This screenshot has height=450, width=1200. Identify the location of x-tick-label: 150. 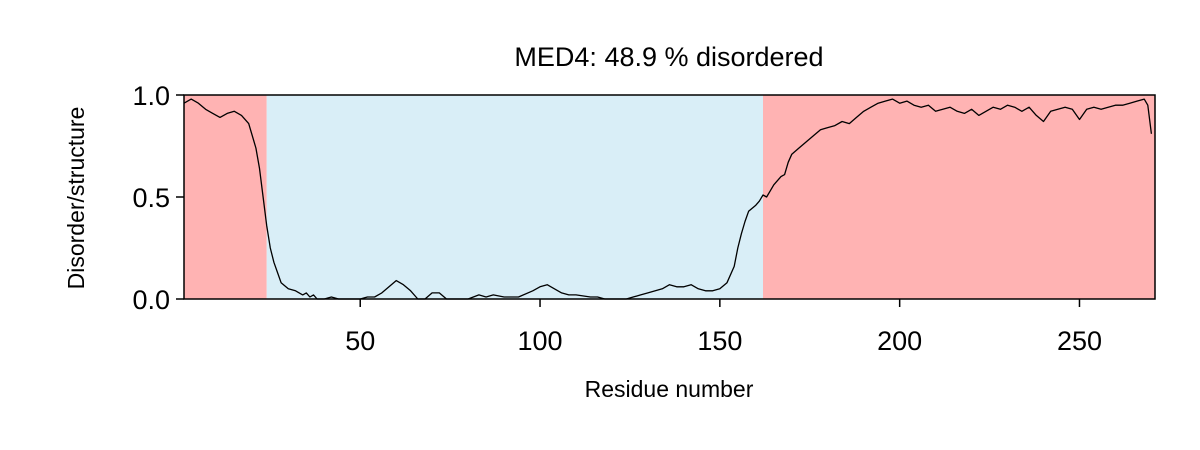
(719, 341).